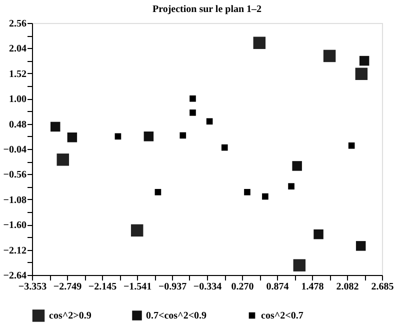 This screenshot has width=406, height=326. I want to click on y-tick-label: 1.52, so click(17, 74).